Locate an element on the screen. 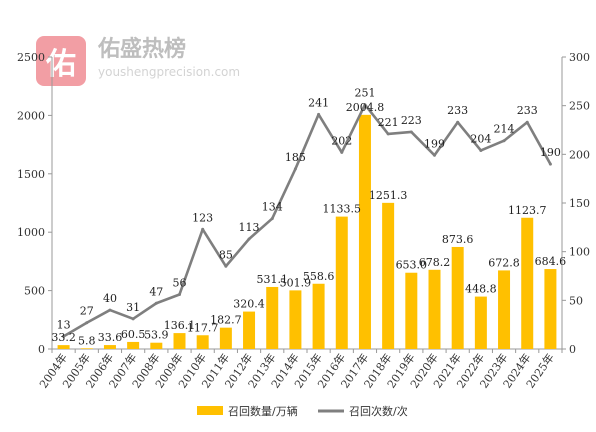  line-data-label: 113 is located at coordinates (249, 227).